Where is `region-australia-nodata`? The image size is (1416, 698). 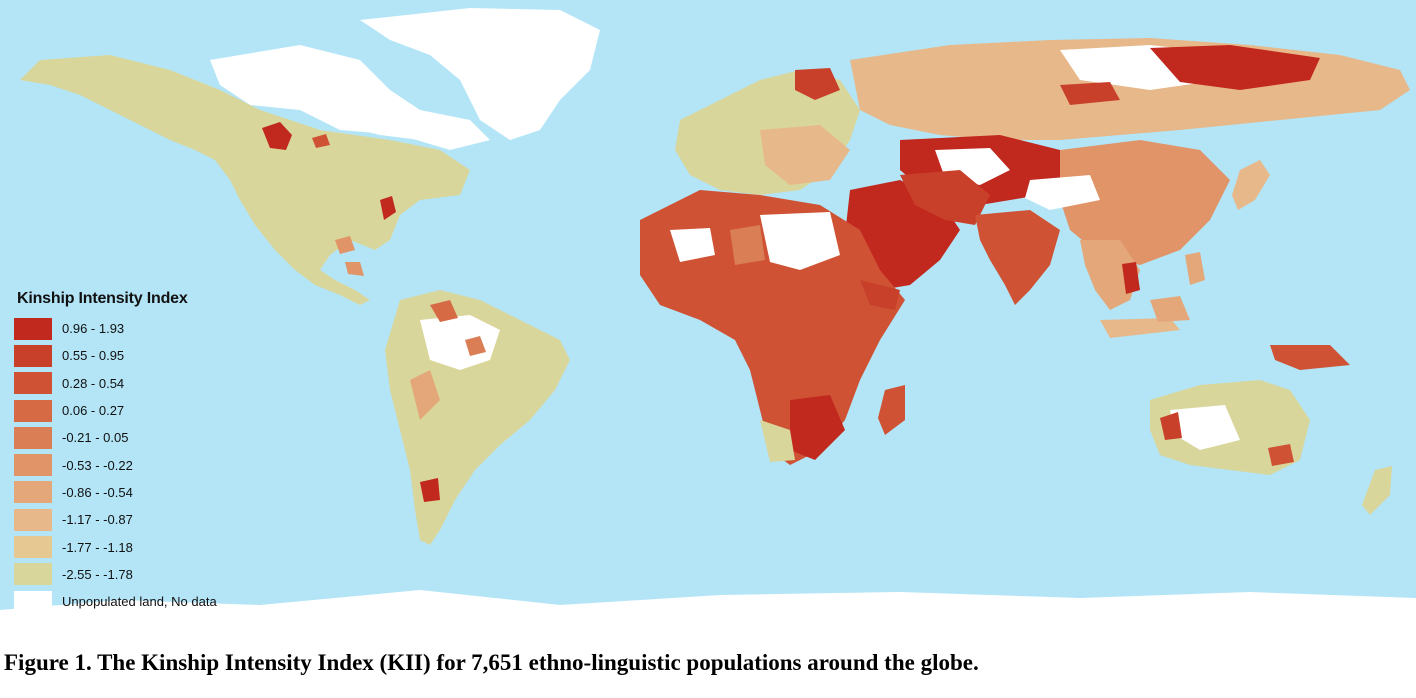
region-australia-nodata is located at coordinates (1205, 427).